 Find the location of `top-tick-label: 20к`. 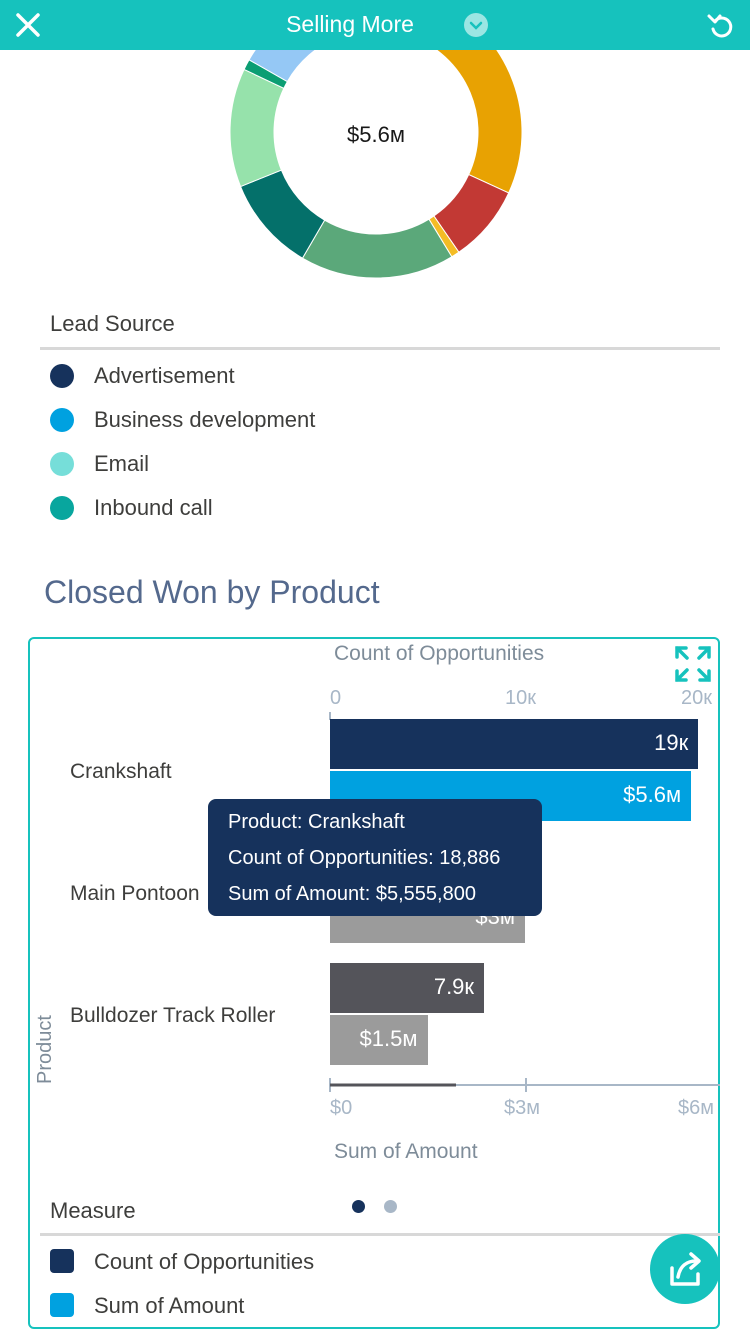

top-tick-label: 20к is located at coordinates (696, 698).